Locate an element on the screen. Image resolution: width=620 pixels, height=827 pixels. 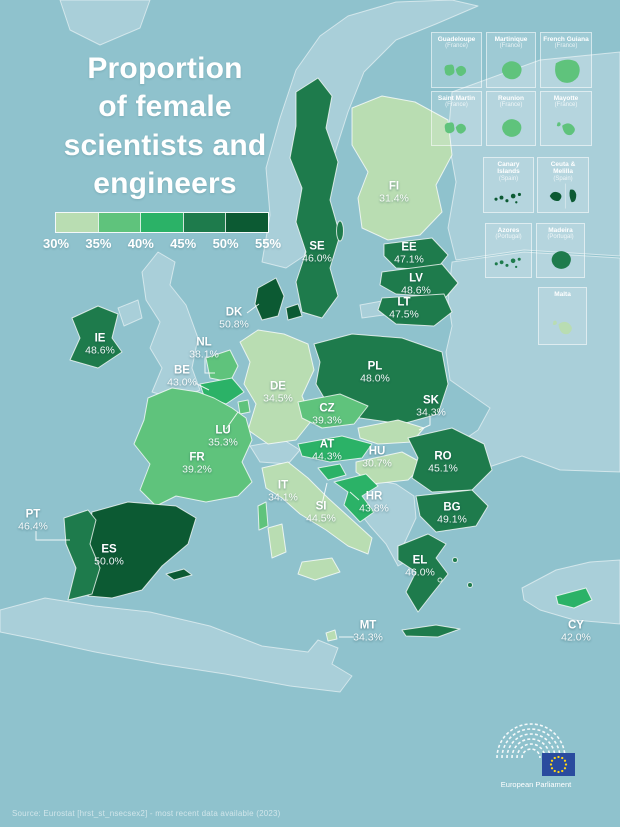
inset-title: Canary Islands is located at coordinates (508, 168).